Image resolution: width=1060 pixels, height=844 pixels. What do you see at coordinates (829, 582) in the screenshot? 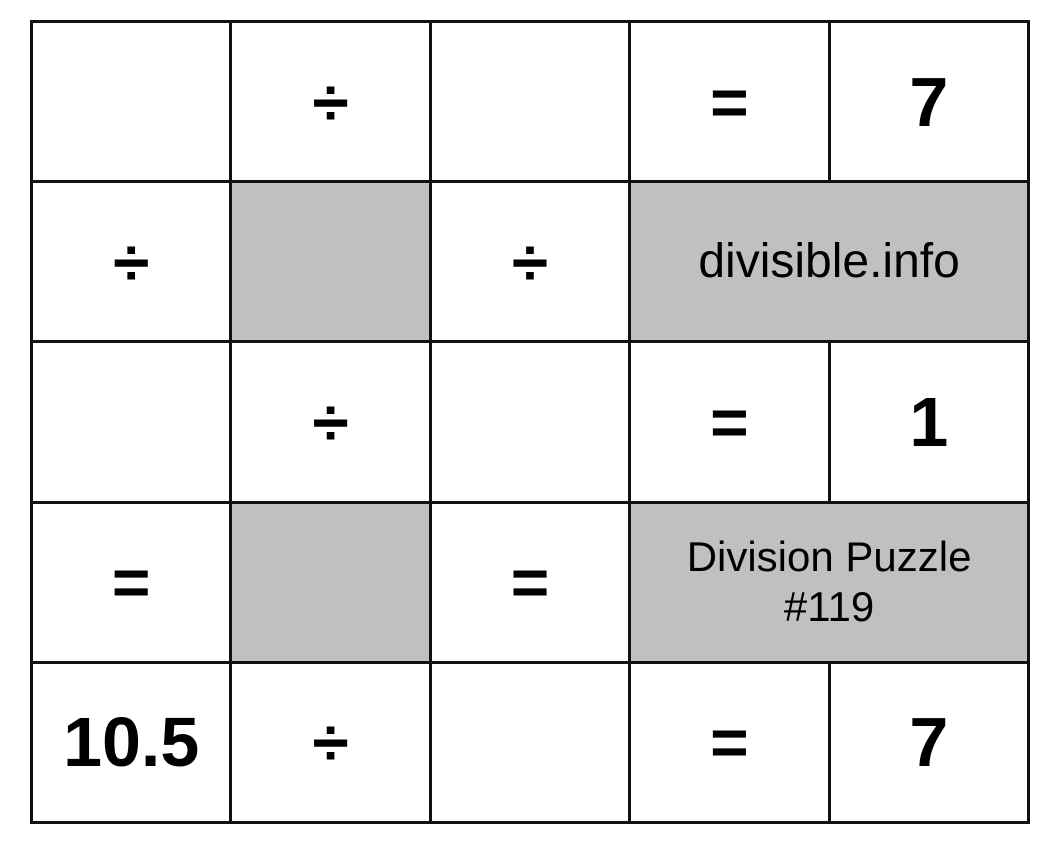
I see `puzzle-title: Division Puzzle #119` at bounding box center [829, 582].